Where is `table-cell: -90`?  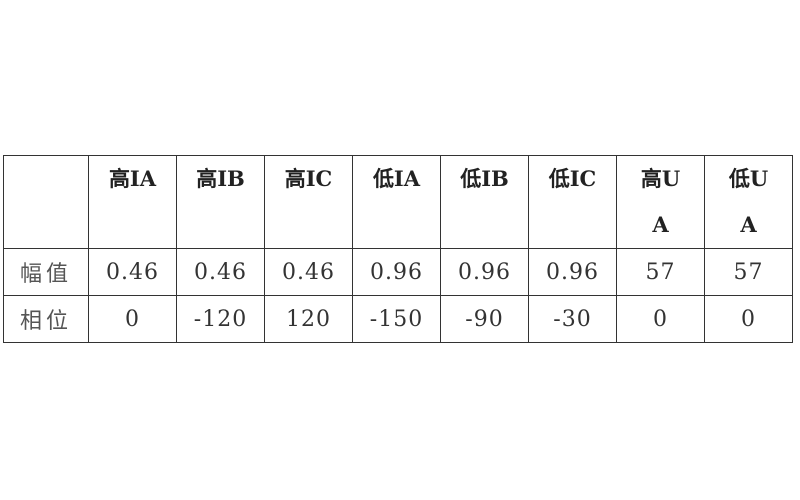
table-cell: -90 is located at coordinates (484, 319).